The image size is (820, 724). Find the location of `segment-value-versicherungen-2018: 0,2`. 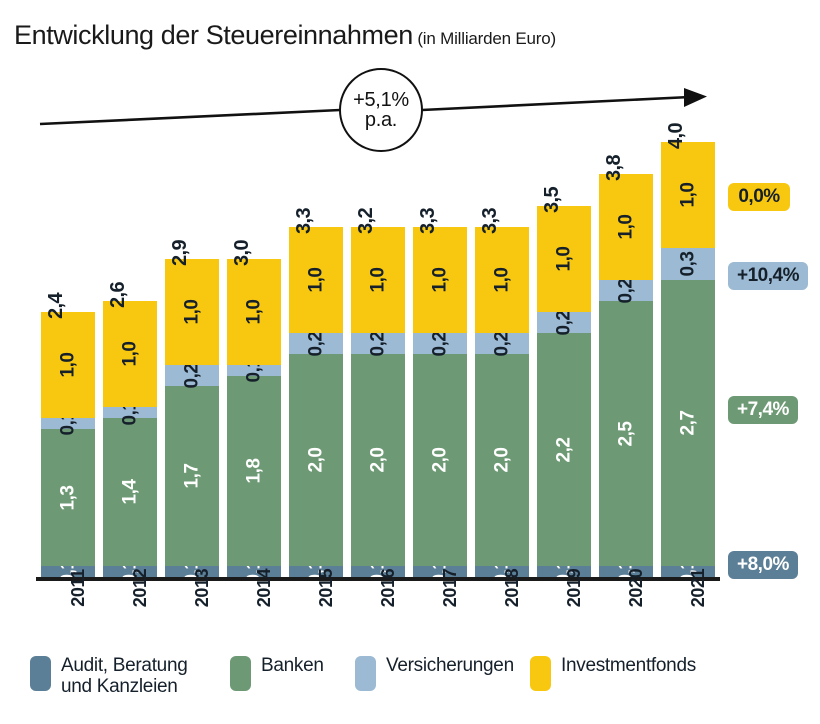

segment-value-versicherungen-2018: 0,2 is located at coordinates (502, 344).